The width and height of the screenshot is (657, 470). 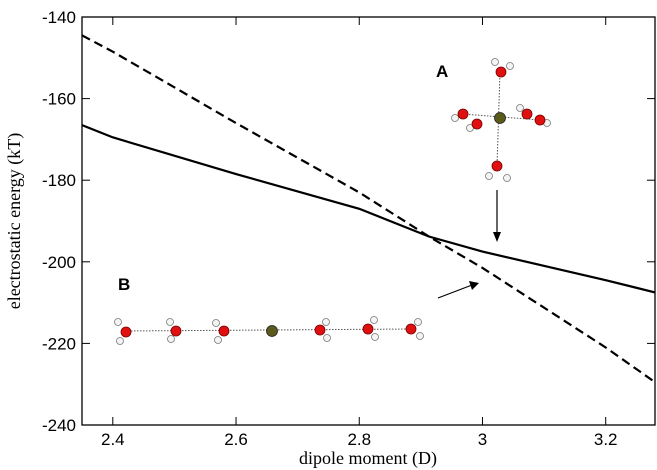 What do you see at coordinates (124, 284) in the screenshot?
I see `annotation: B` at bounding box center [124, 284].